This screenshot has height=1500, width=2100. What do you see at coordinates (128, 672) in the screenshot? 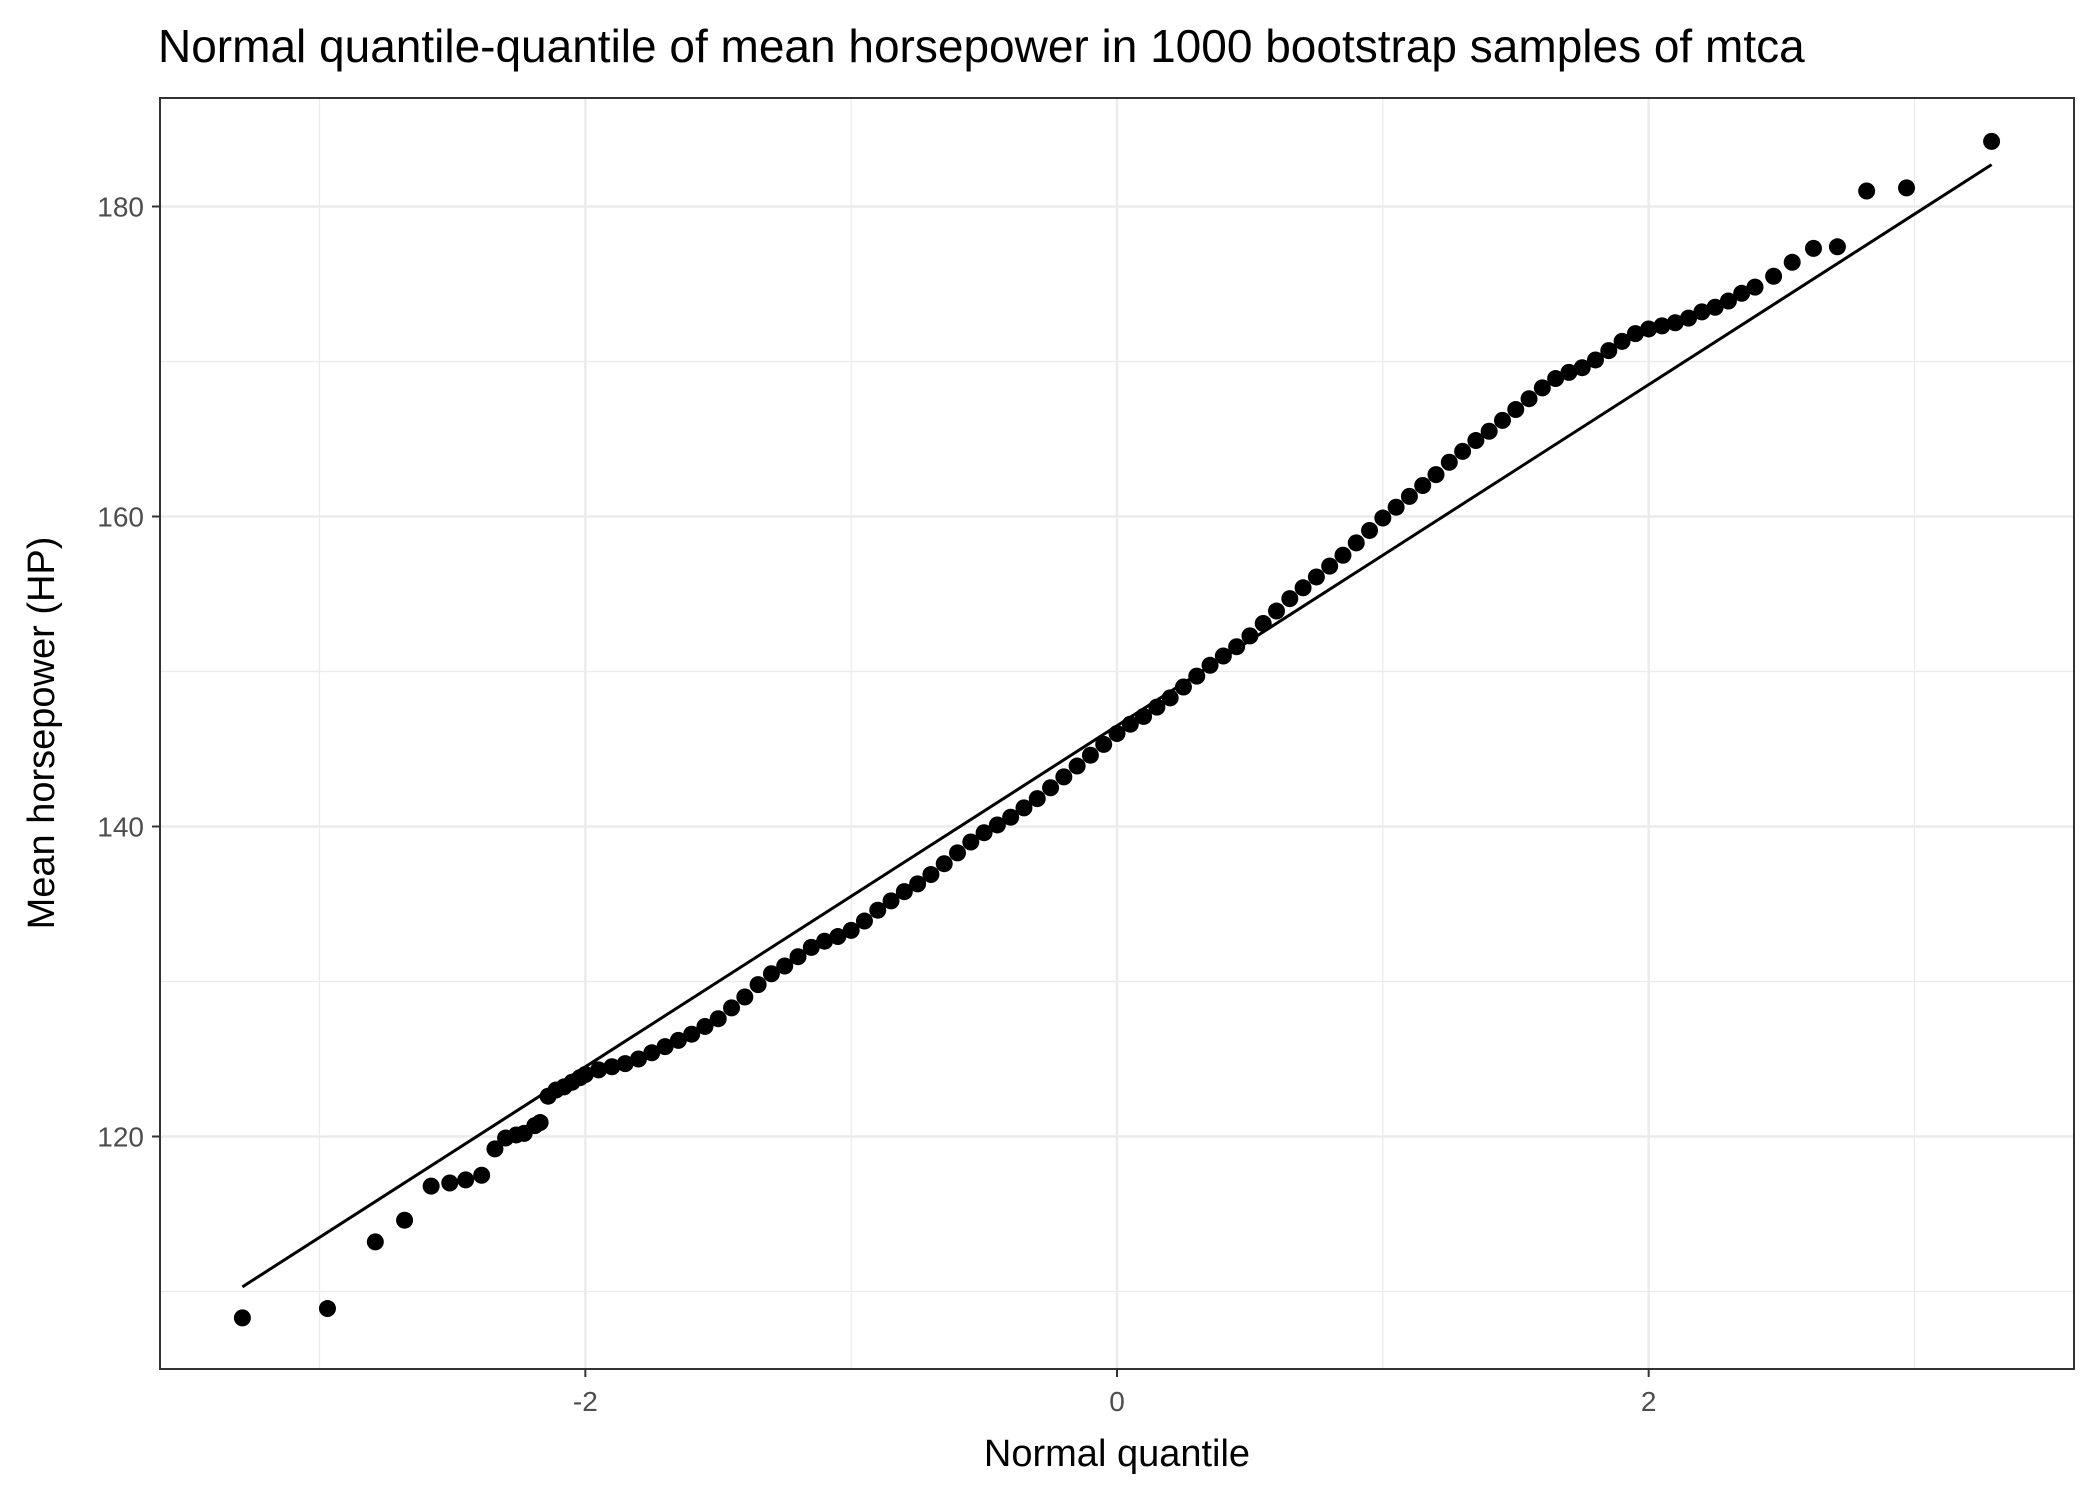
I see `y-axis-ticks: 120 140 160 180` at bounding box center [128, 672].